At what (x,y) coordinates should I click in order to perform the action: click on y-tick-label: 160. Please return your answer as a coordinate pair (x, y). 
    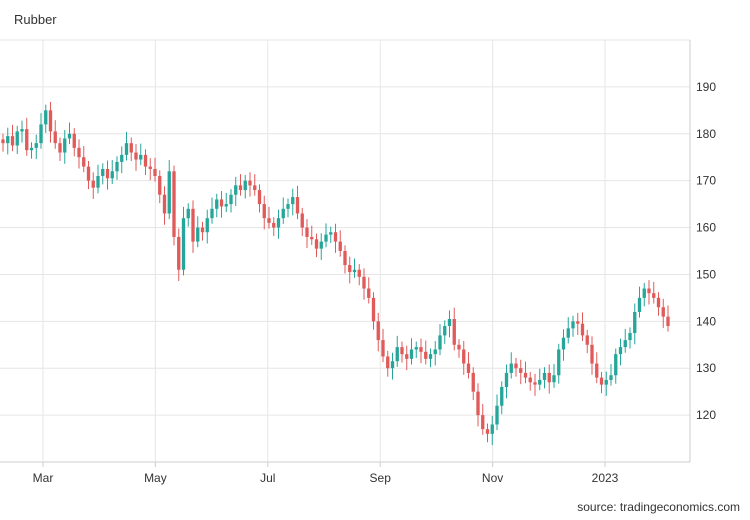
    Looking at the image, I should click on (706, 228).